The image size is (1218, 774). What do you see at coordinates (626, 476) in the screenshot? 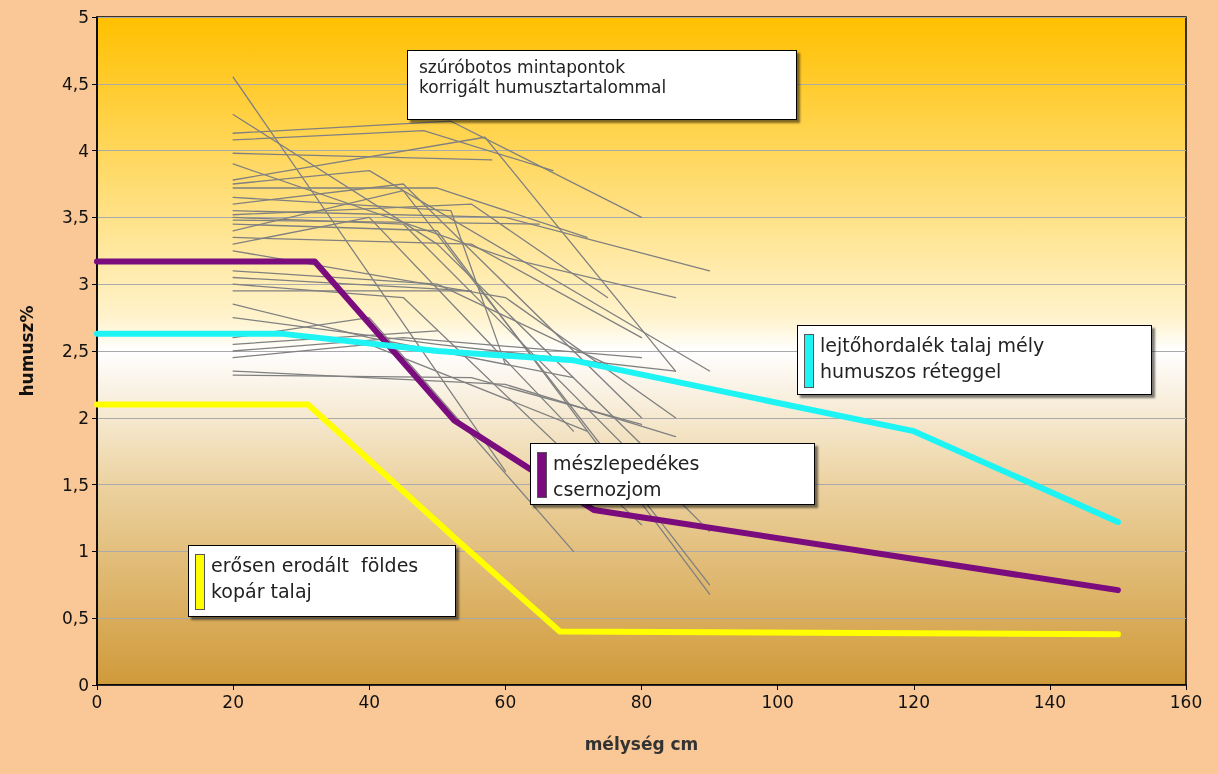
I see `series-label: mészlepedékes csernozjom` at bounding box center [626, 476].